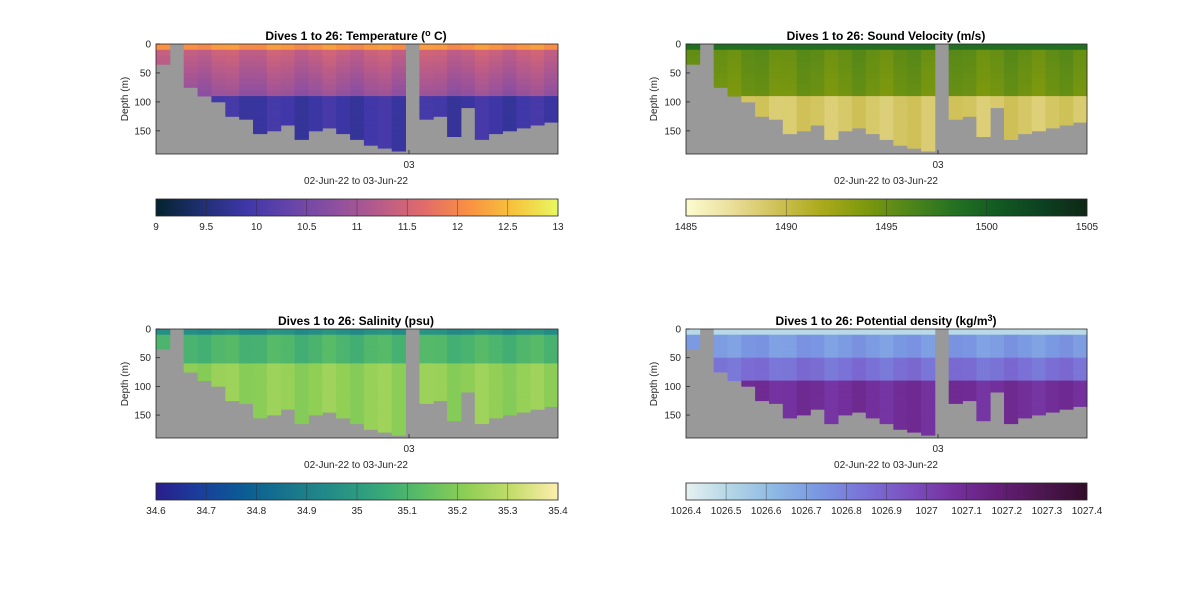 The image size is (1200, 601). What do you see at coordinates (146, 358) in the screenshot?
I see `salinity-y-tick-label: 50` at bounding box center [146, 358].